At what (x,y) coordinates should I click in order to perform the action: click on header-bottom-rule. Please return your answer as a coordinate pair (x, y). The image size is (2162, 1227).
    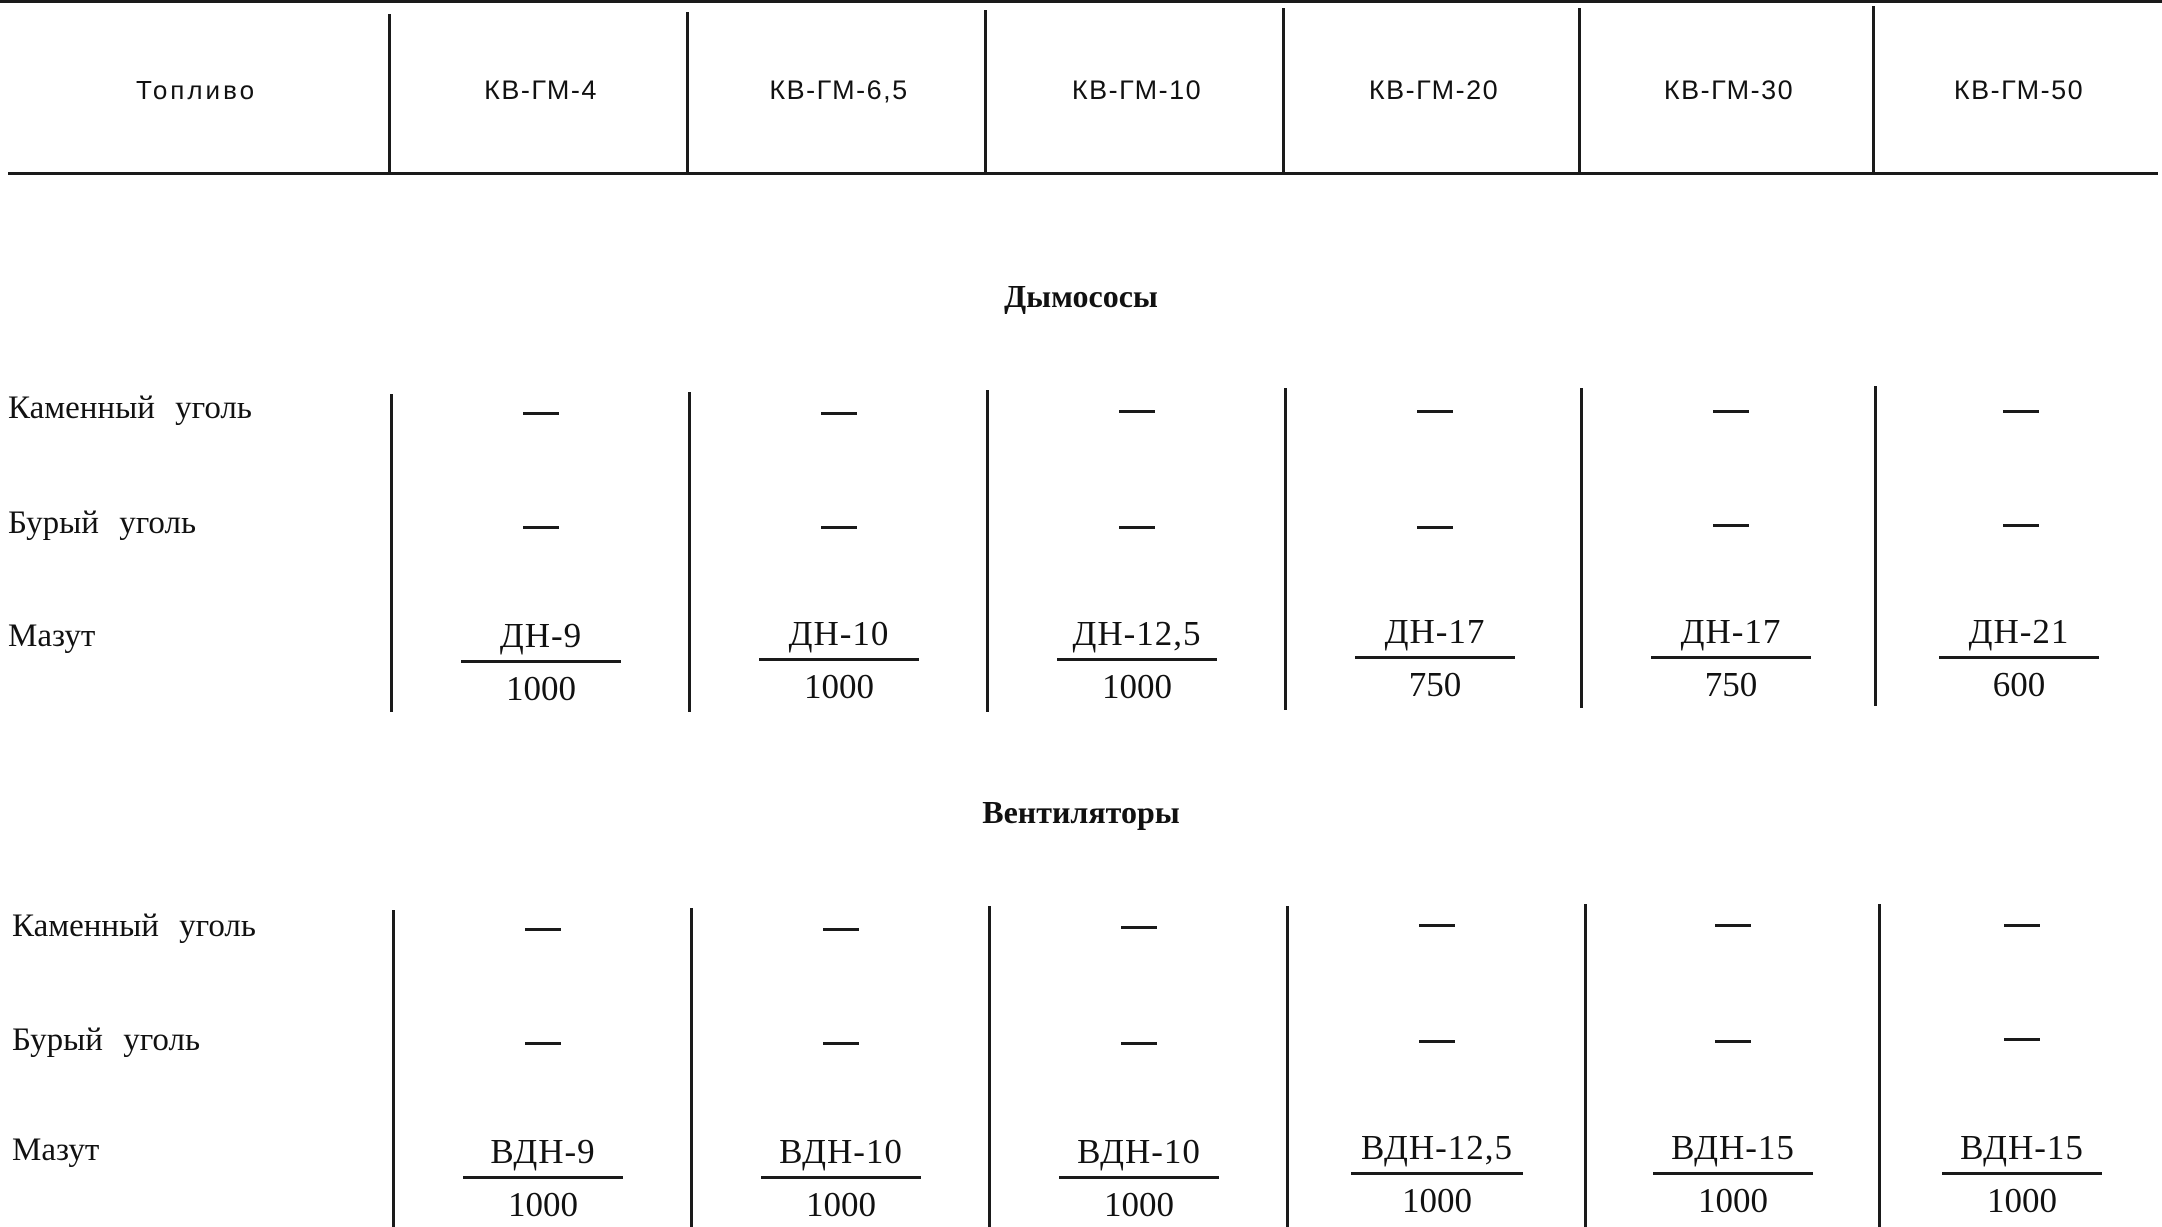
    Looking at the image, I should click on (1083, 173).